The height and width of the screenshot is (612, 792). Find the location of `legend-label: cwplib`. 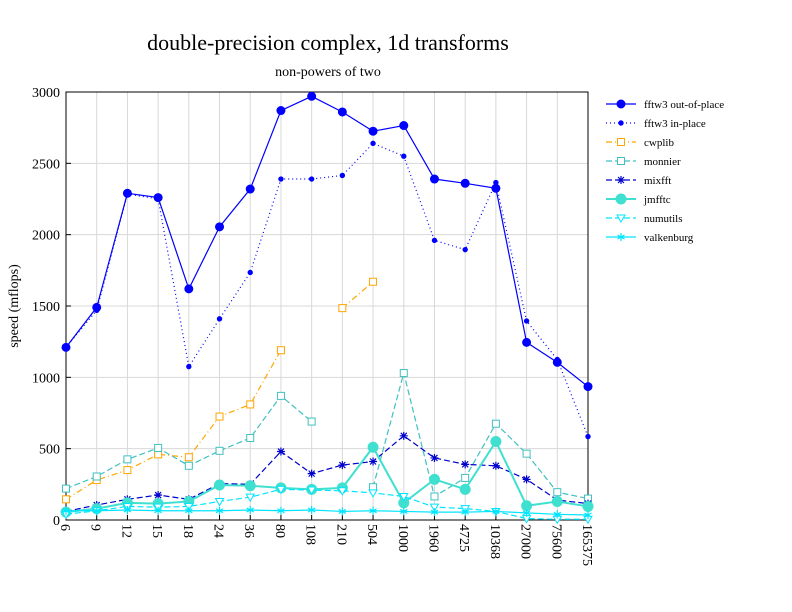

legend-label: cwplib is located at coordinates (659, 143).